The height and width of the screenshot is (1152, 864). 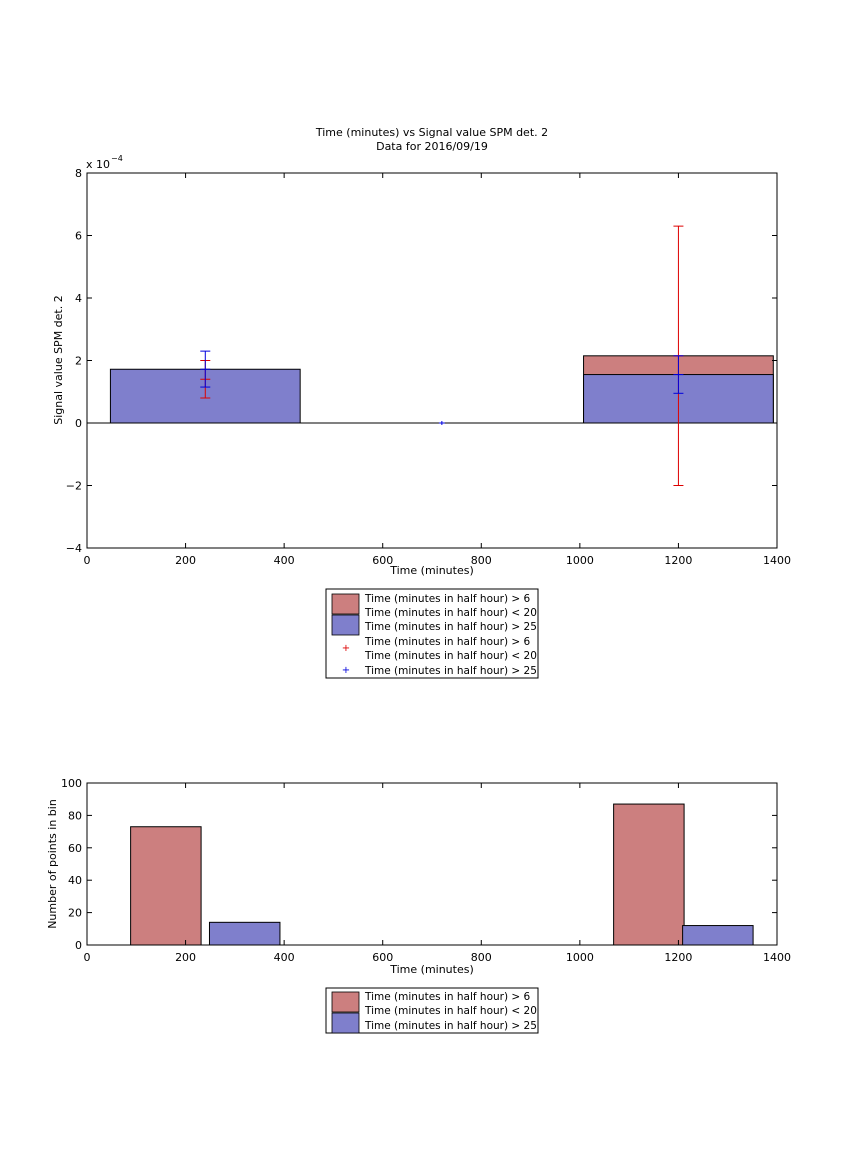 What do you see at coordinates (345, 1002) in the screenshot?
I see `legend2-swatch-red` at bounding box center [345, 1002].